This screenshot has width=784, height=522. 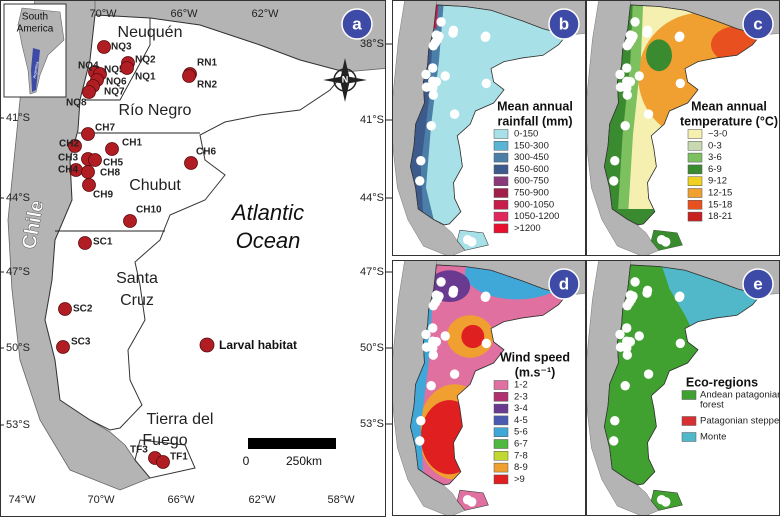 What do you see at coordinates (262, 500) in the screenshot?
I see `longitude-label: 62°W` at bounding box center [262, 500].